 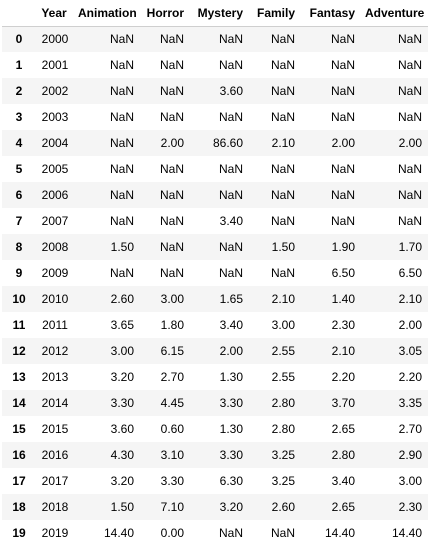 What do you see at coordinates (122, 403) in the screenshot?
I see `cell-animation: 3.30` at bounding box center [122, 403].